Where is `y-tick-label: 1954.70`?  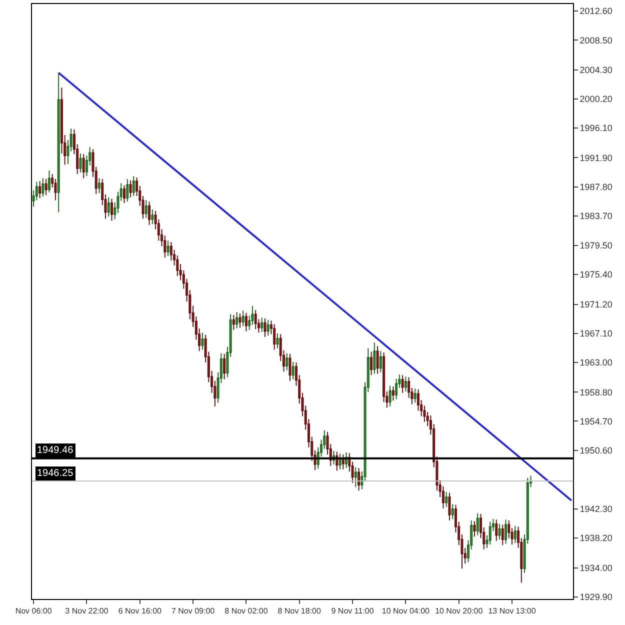
y-tick-label: 1954.70 is located at coordinates (596, 421).